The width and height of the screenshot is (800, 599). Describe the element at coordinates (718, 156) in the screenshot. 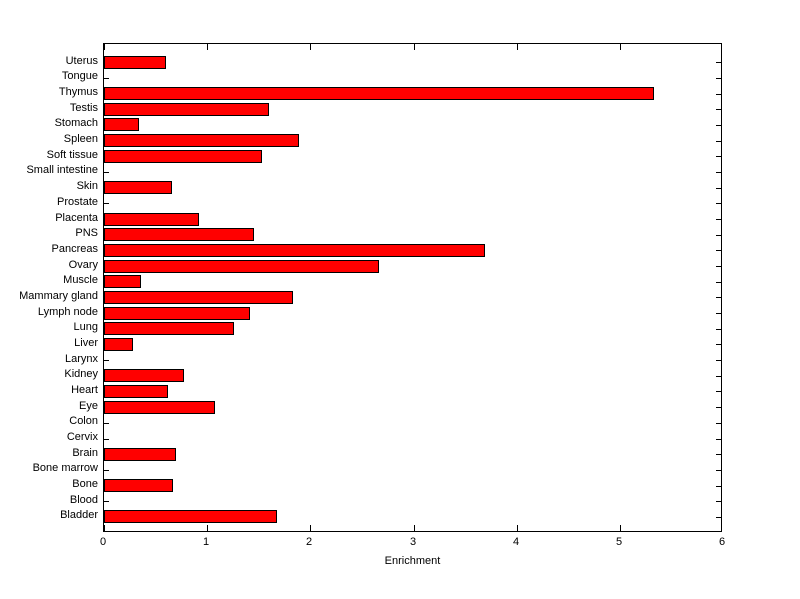

I see `y-tick-soft-tissue` at that location.